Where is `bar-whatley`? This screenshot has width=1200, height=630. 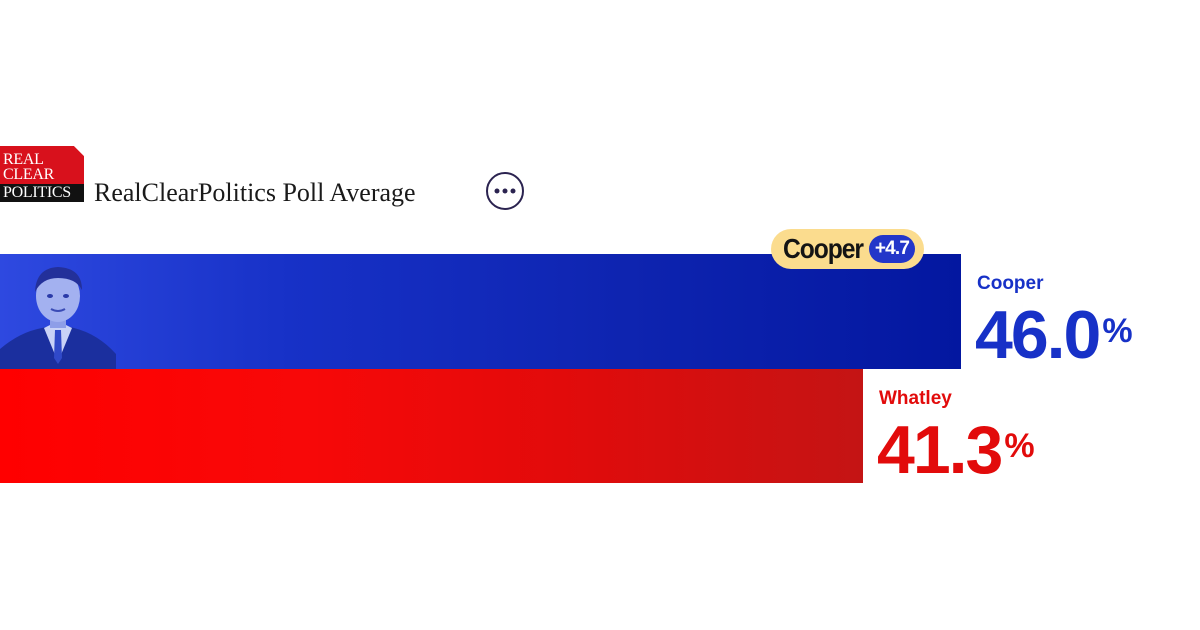
bar-whatley is located at coordinates (431, 426).